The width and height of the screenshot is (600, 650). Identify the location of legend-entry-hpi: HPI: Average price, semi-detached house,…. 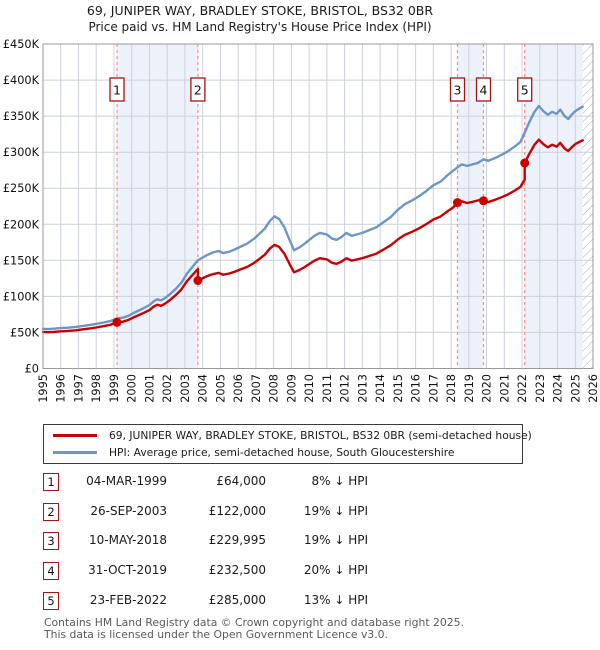
(283, 452).